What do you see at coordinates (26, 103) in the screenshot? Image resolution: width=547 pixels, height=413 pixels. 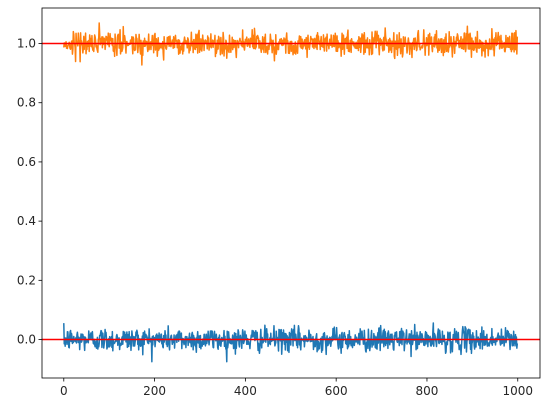 I see `y-tick-label: 0.8` at bounding box center [26, 103].